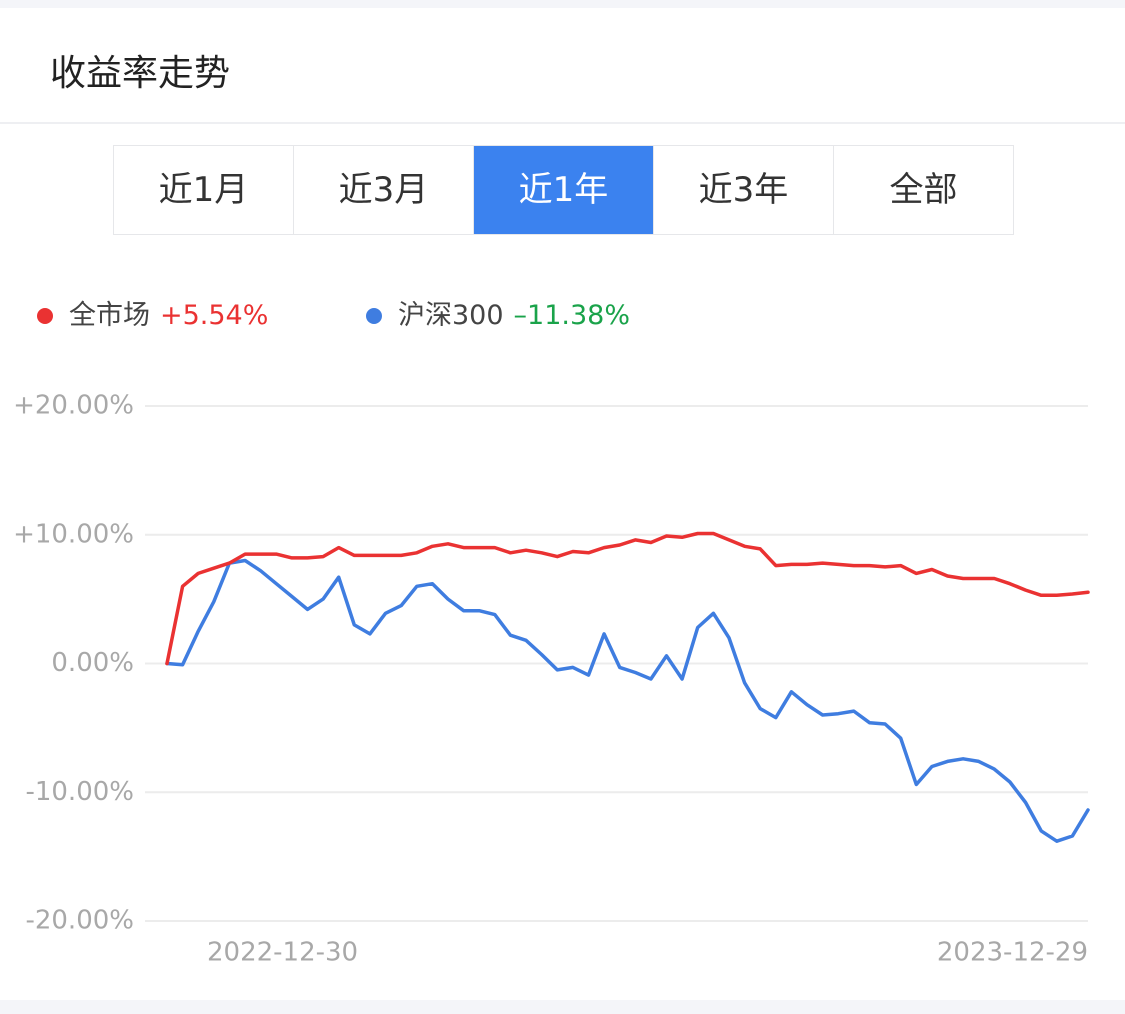 Image resolution: width=1125 pixels, height=1014 pixels. What do you see at coordinates (109, 315) in the screenshot?
I see `legend-name: 全市场` at bounding box center [109, 315].